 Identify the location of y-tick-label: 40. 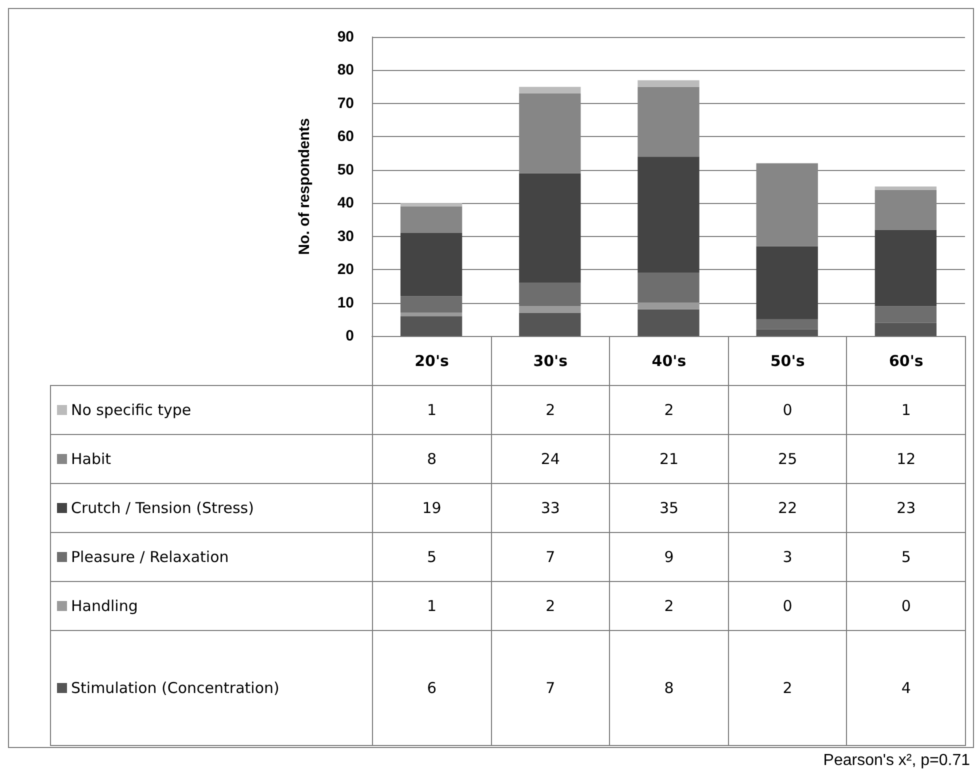
(345, 203).